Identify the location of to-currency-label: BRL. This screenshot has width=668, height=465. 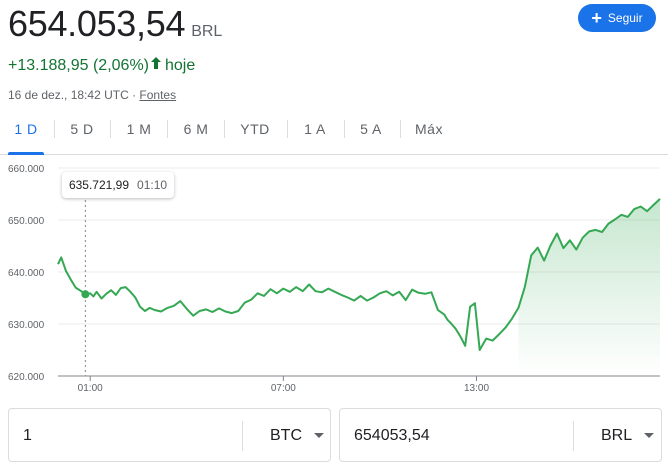
(617, 435).